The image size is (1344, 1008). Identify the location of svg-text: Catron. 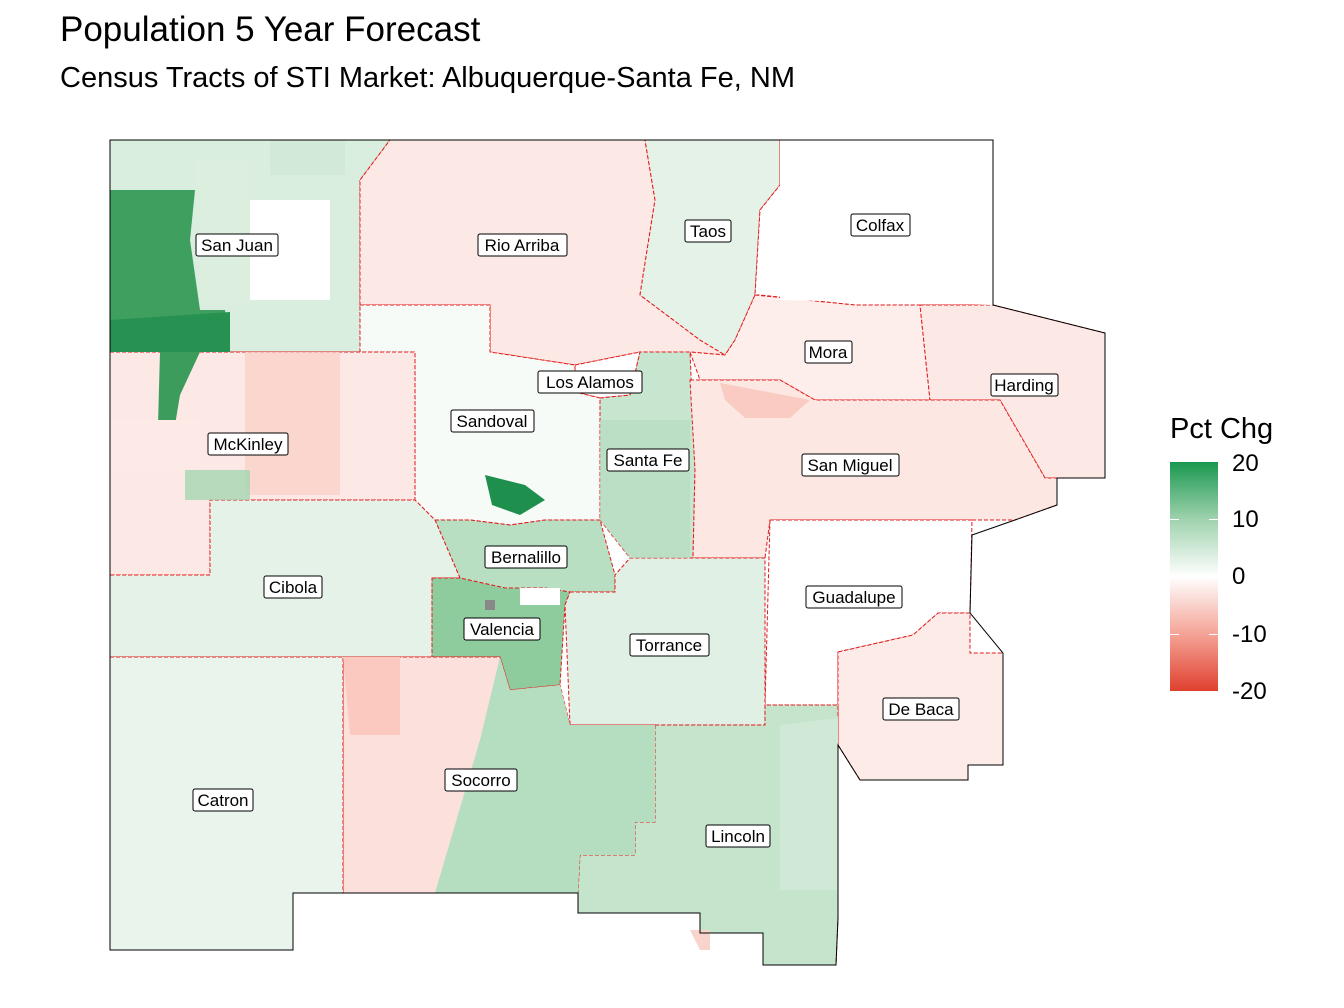
(222, 800).